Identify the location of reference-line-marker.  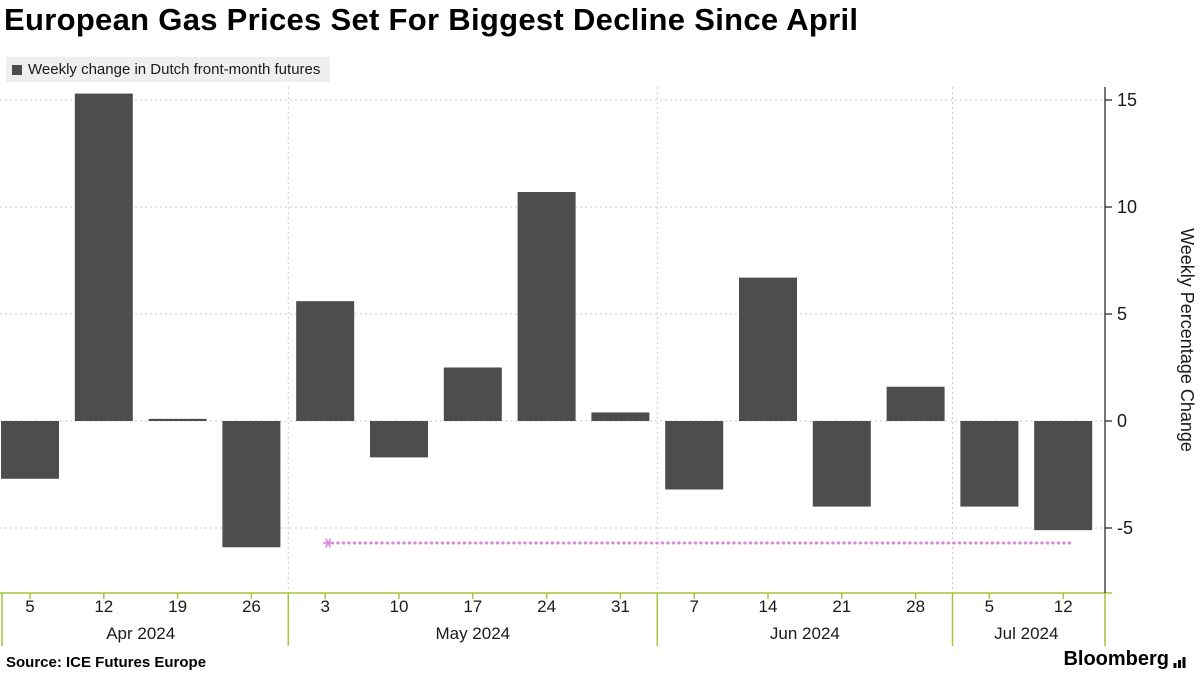
(328, 543).